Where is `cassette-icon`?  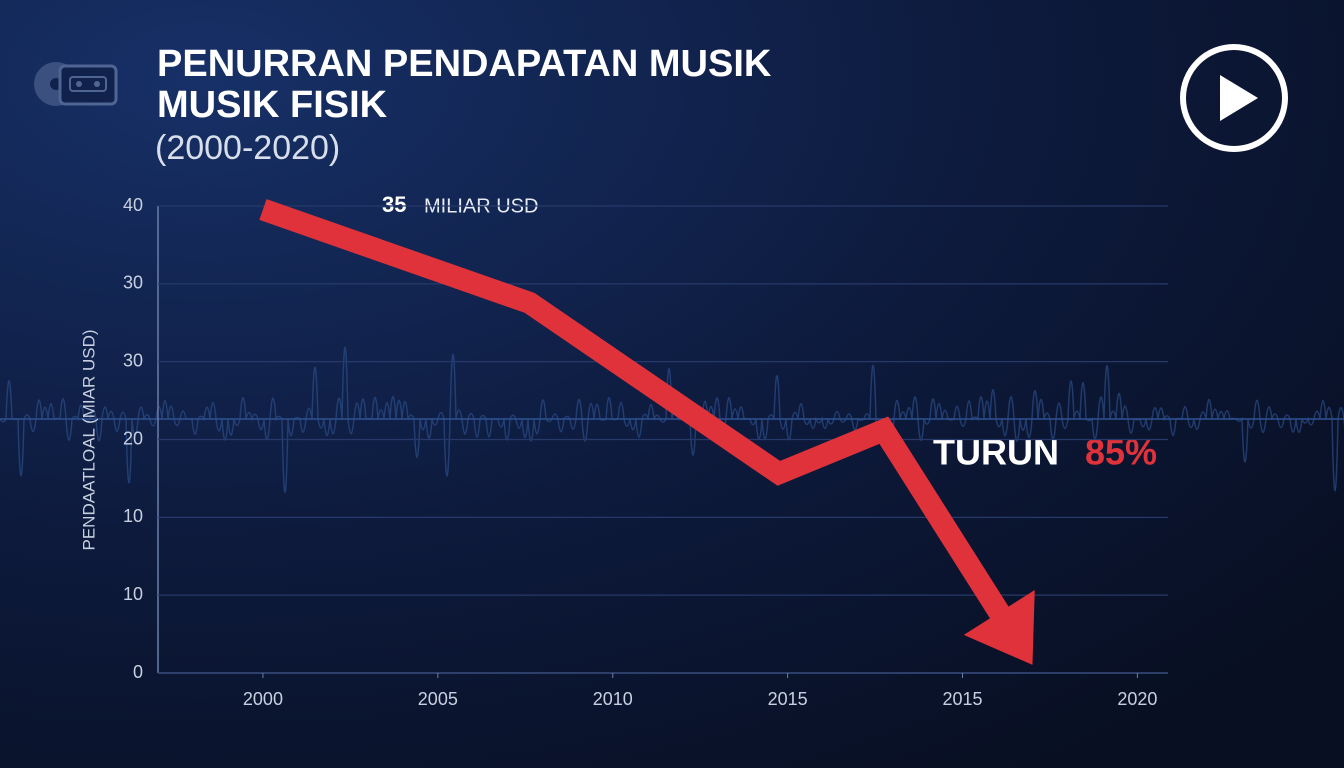
cassette-icon is located at coordinates (76, 84).